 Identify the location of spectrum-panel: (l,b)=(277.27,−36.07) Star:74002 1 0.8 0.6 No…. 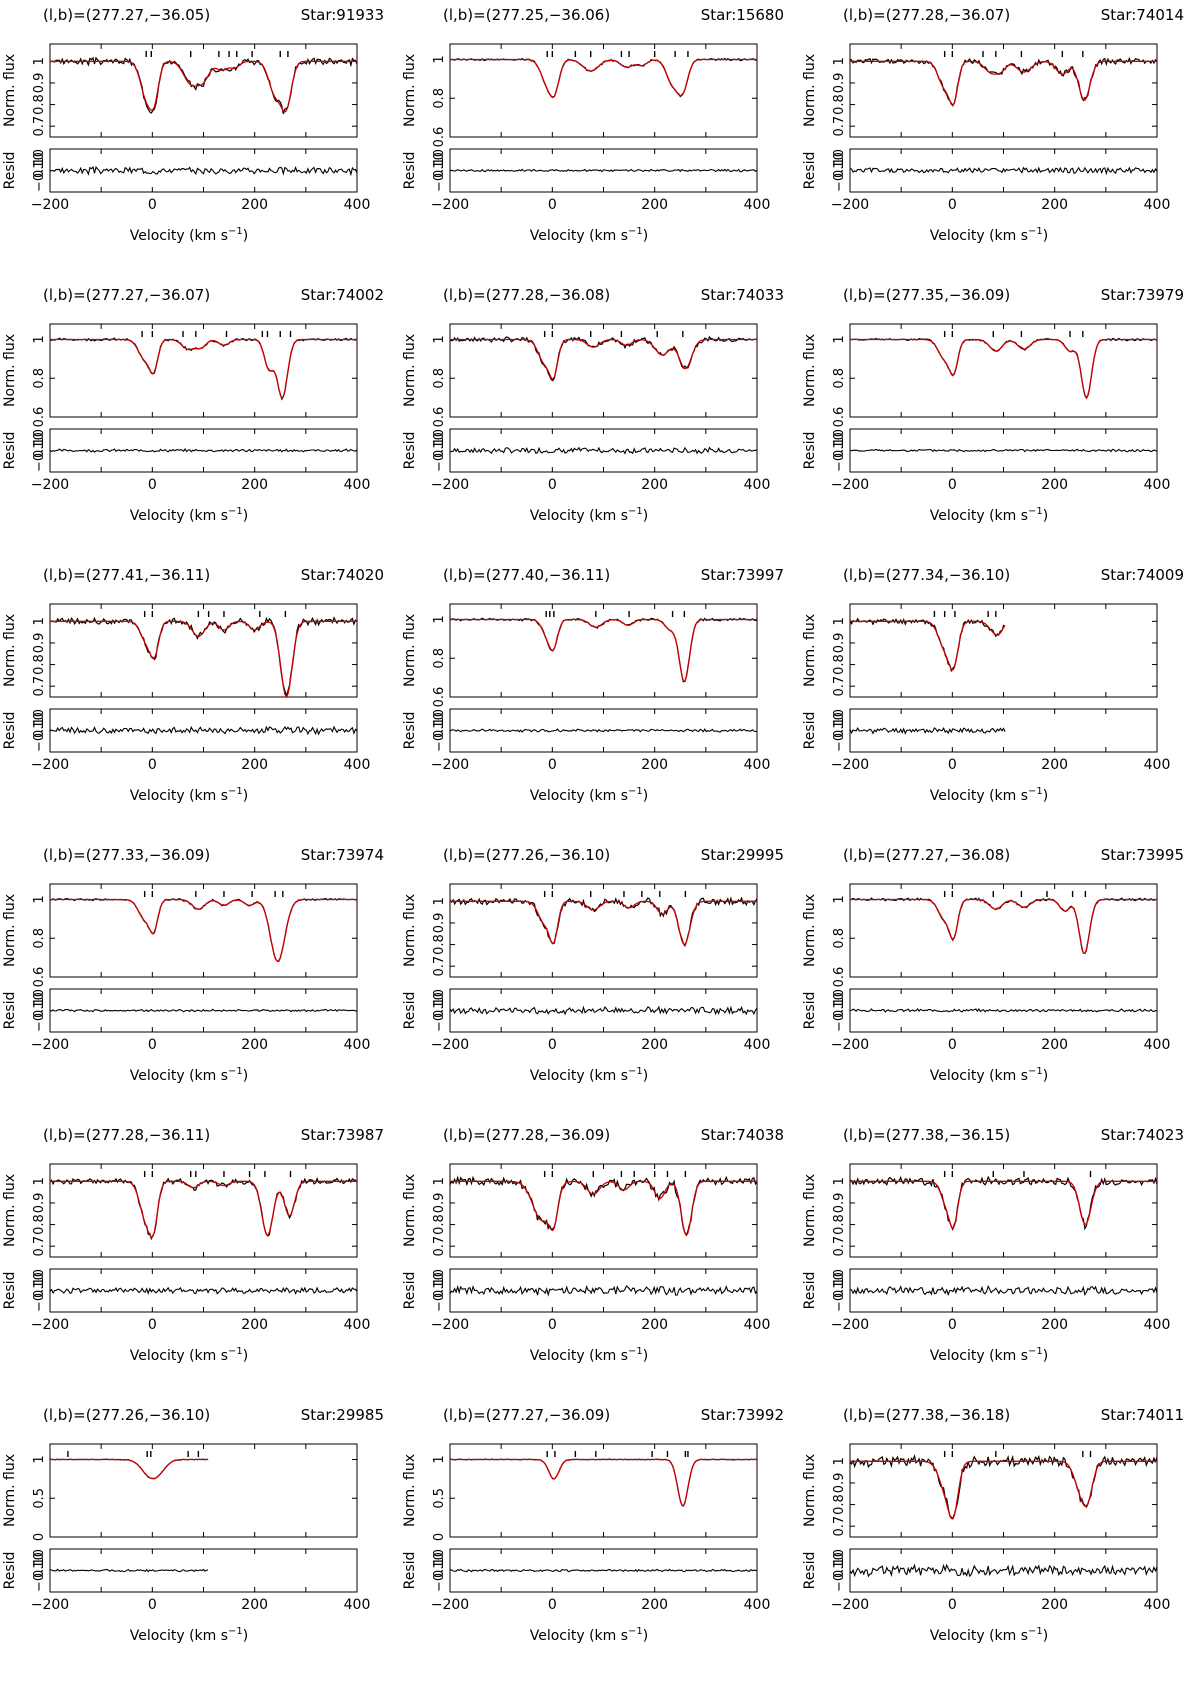
(200, 420).